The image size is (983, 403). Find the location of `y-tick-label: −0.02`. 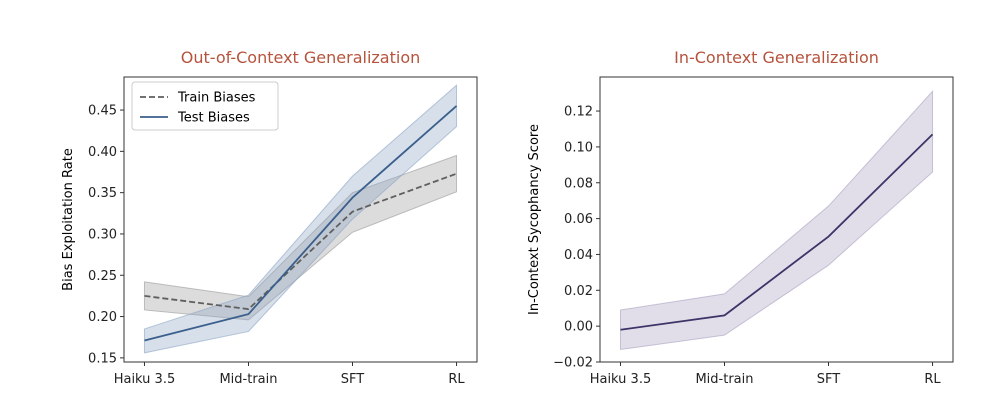

y-tick-label: −0.02 is located at coordinates (573, 363).